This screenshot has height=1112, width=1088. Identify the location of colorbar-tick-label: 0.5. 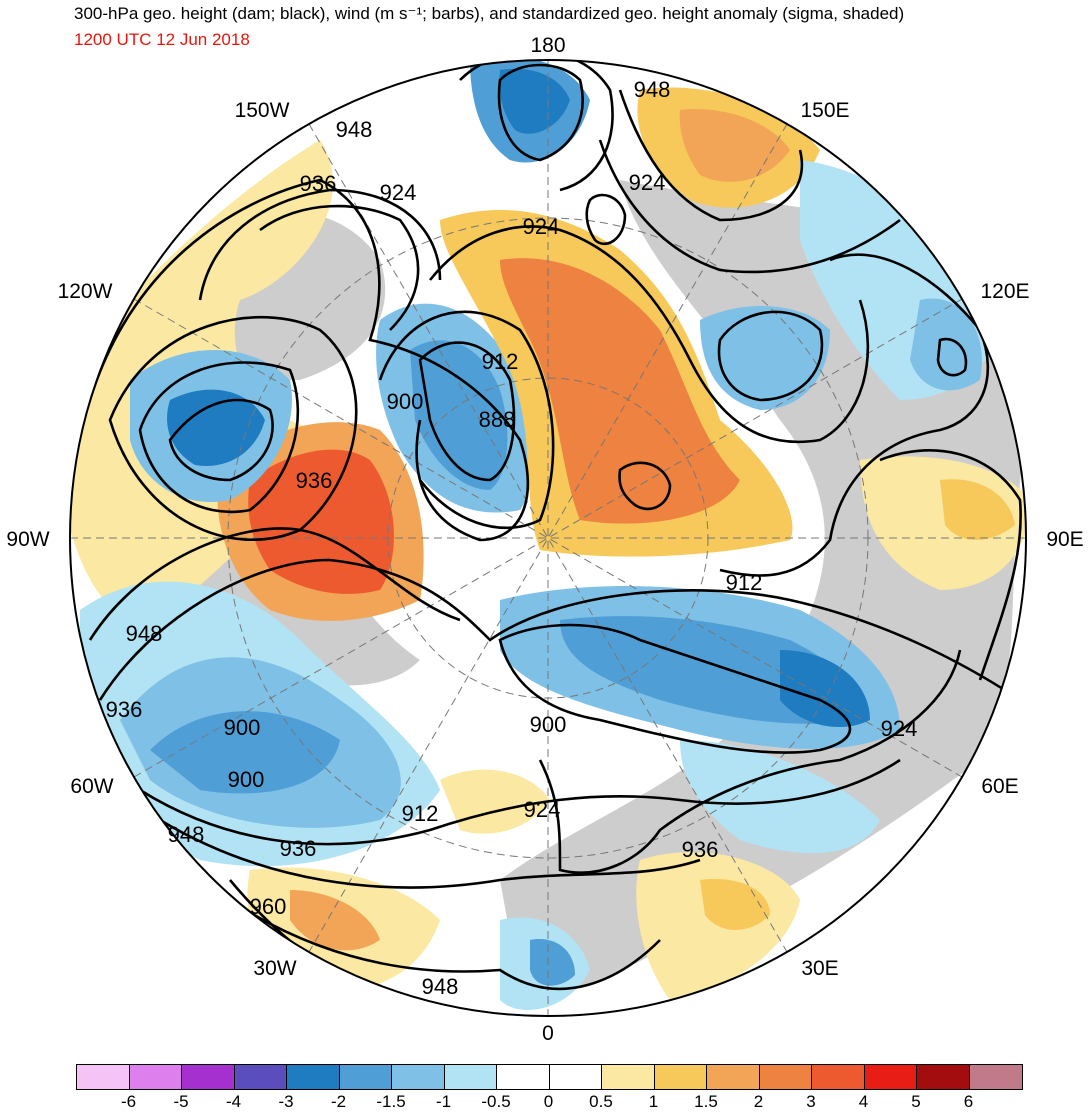
(601, 1101).